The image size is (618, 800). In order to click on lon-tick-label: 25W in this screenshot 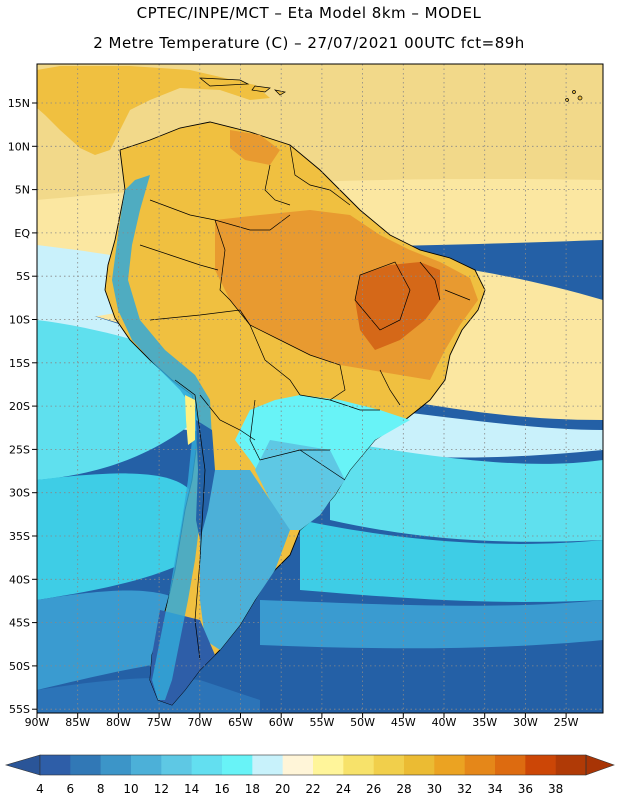, I will do `click(566, 722)`.